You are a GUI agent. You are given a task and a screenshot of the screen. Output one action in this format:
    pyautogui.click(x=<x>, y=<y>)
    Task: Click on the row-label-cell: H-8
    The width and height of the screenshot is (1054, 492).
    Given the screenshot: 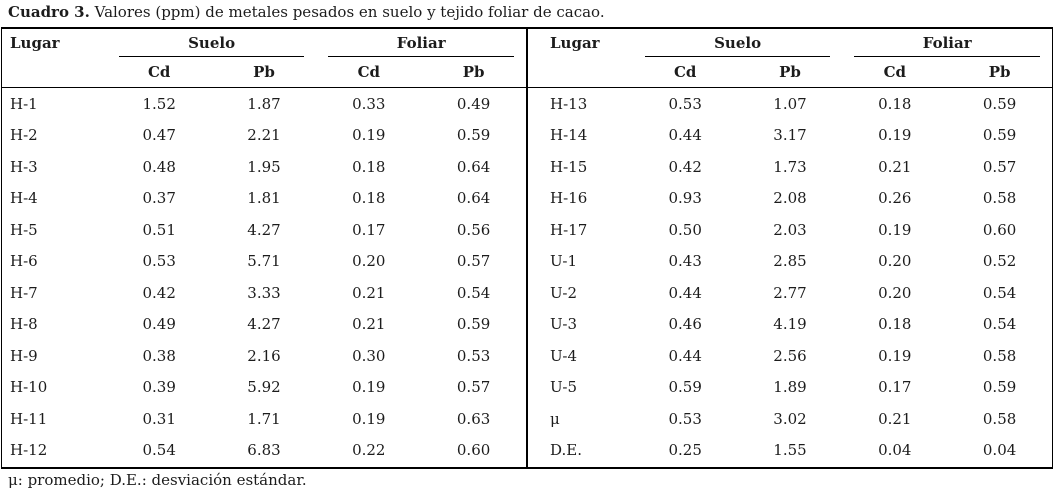 What is the action you would take?
    pyautogui.click(x=24, y=324)
    